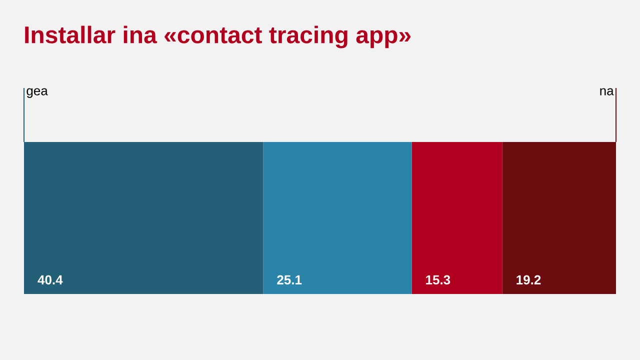 The height and width of the screenshot is (360, 640). I want to click on data-label: 15.3, so click(438, 279).